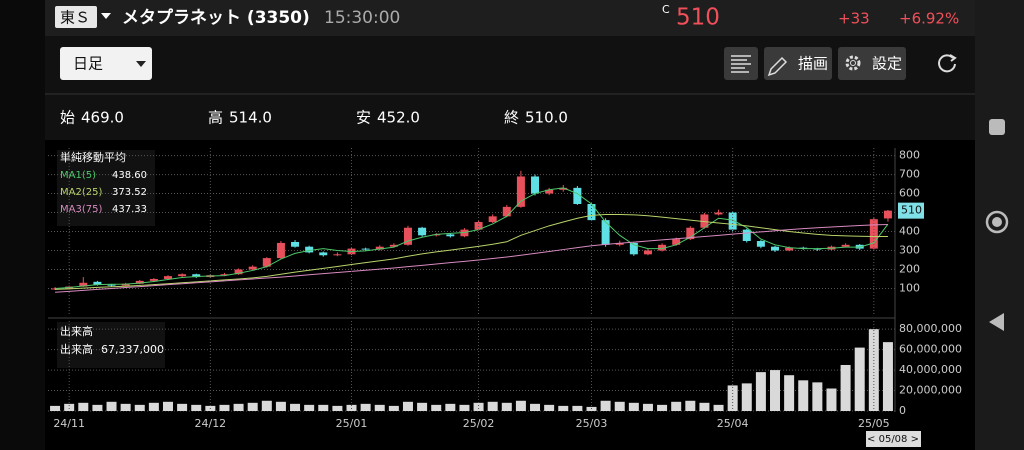 The width and height of the screenshot is (1024, 450). What do you see at coordinates (997, 127) in the screenshot?
I see `nav-recent` at bounding box center [997, 127].